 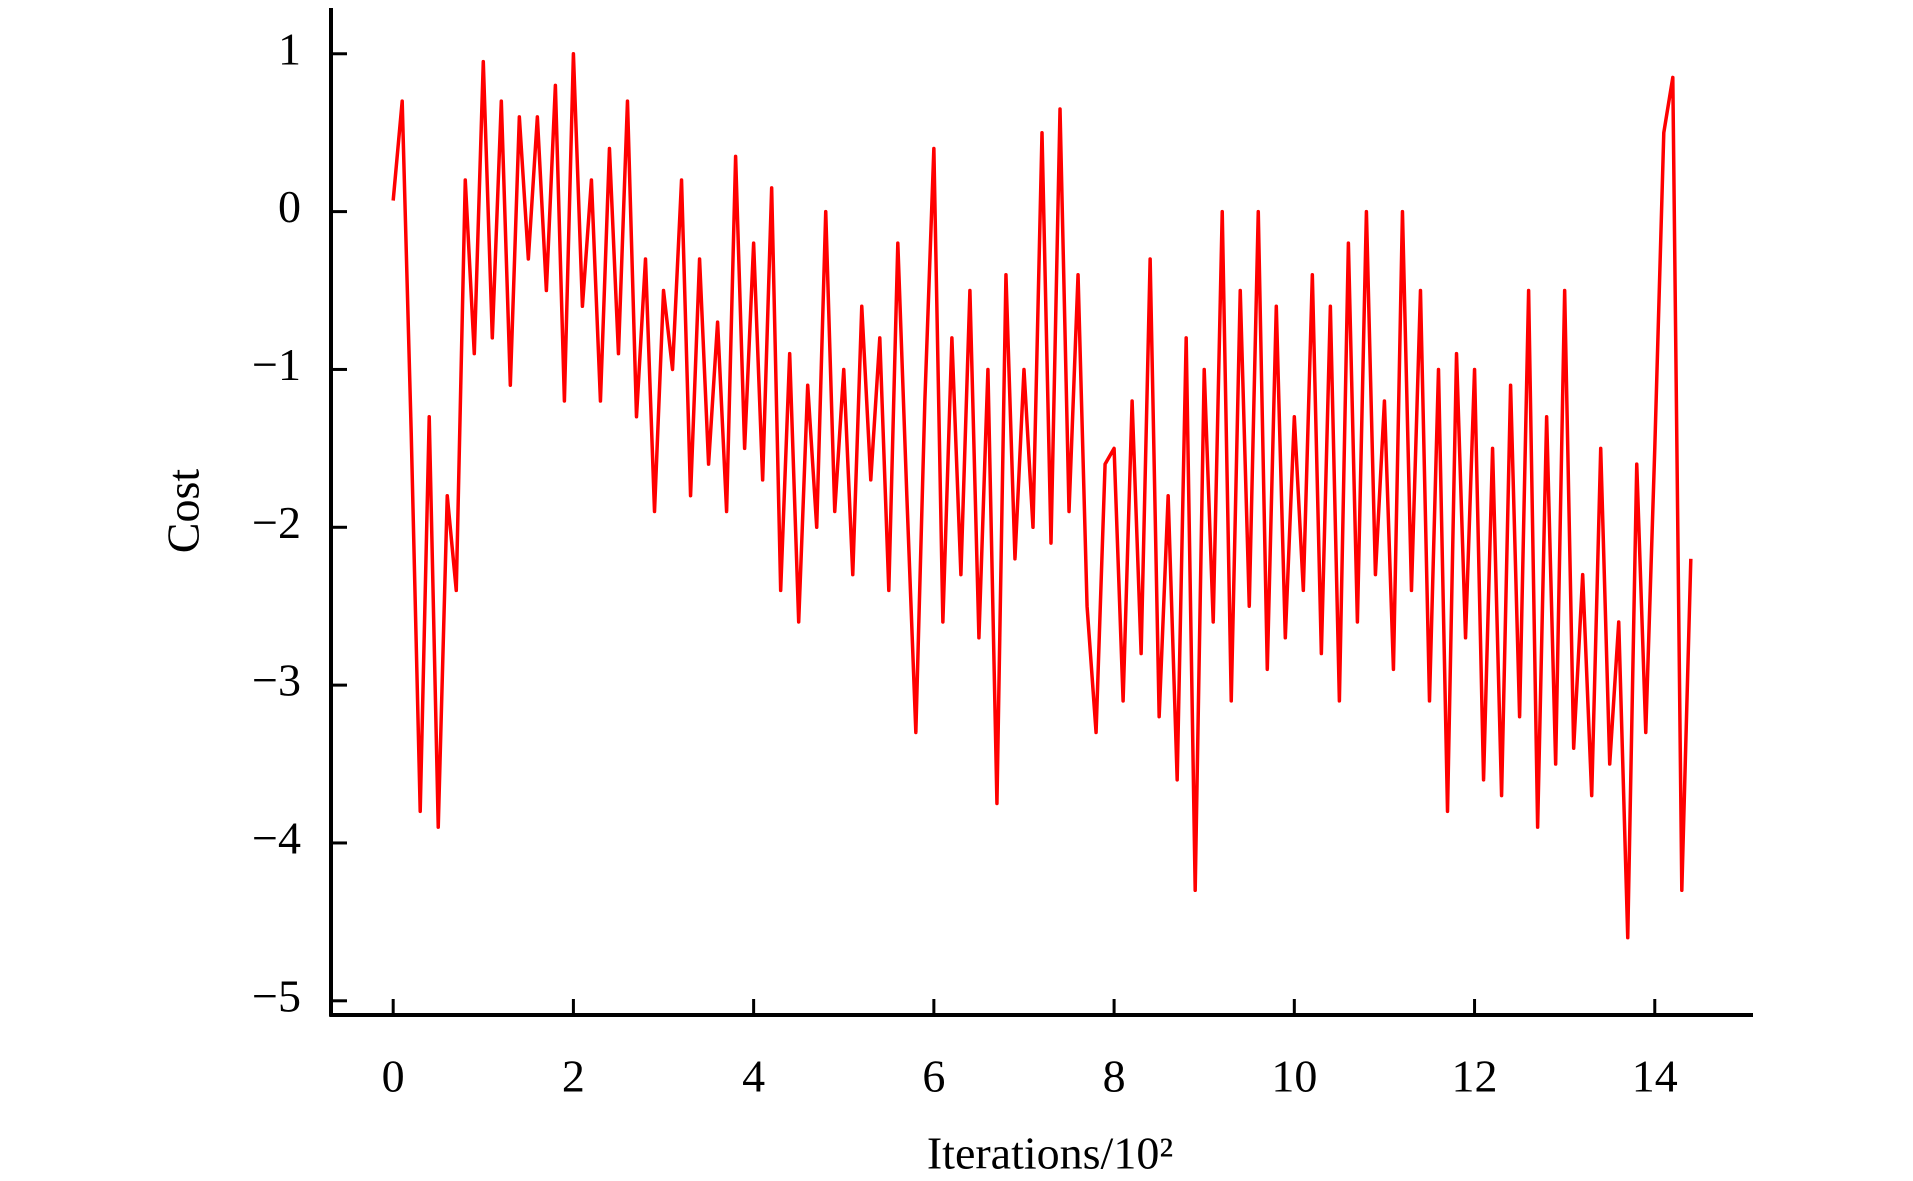 I want to click on y-tick-label: −2, so click(x=276, y=522).